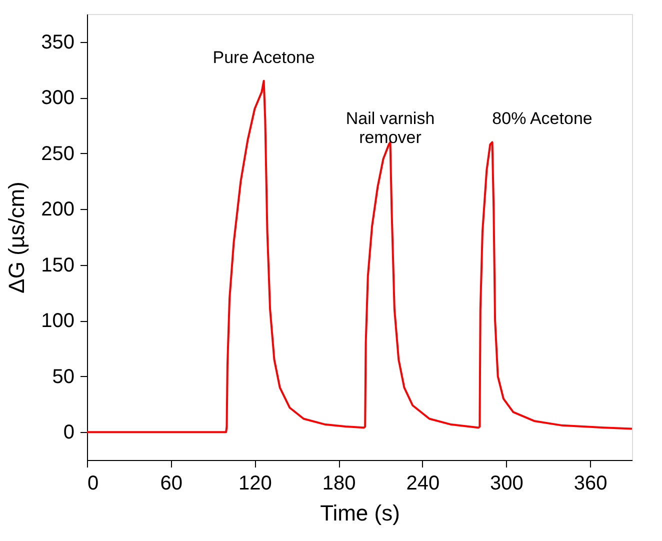 The height and width of the screenshot is (541, 662). I want to click on y-tick-label: 250, so click(57, 153).